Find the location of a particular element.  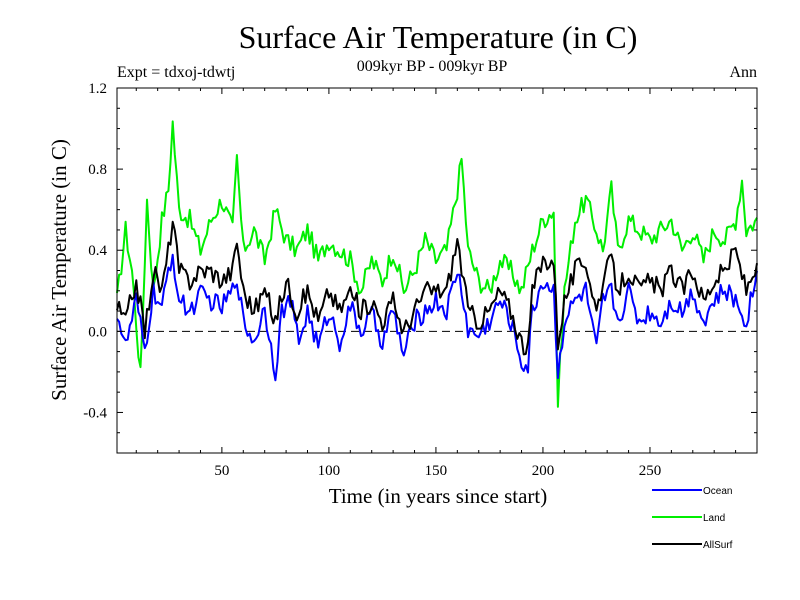

x-tick-label: 250 is located at coordinates (650, 471).